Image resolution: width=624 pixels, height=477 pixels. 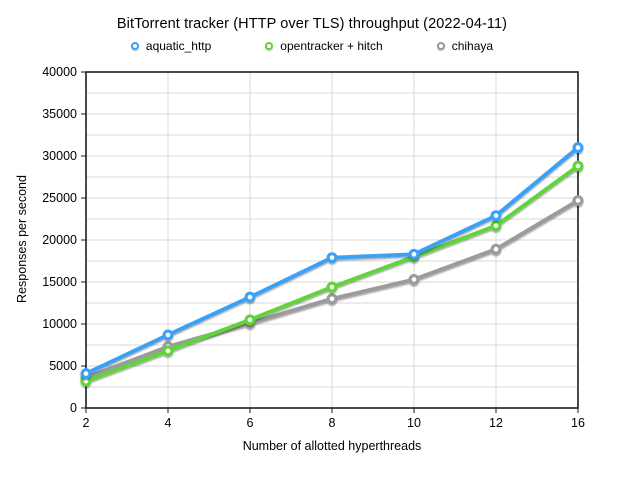 What do you see at coordinates (414, 423) in the screenshot?
I see `x-tick-label: 10` at bounding box center [414, 423].